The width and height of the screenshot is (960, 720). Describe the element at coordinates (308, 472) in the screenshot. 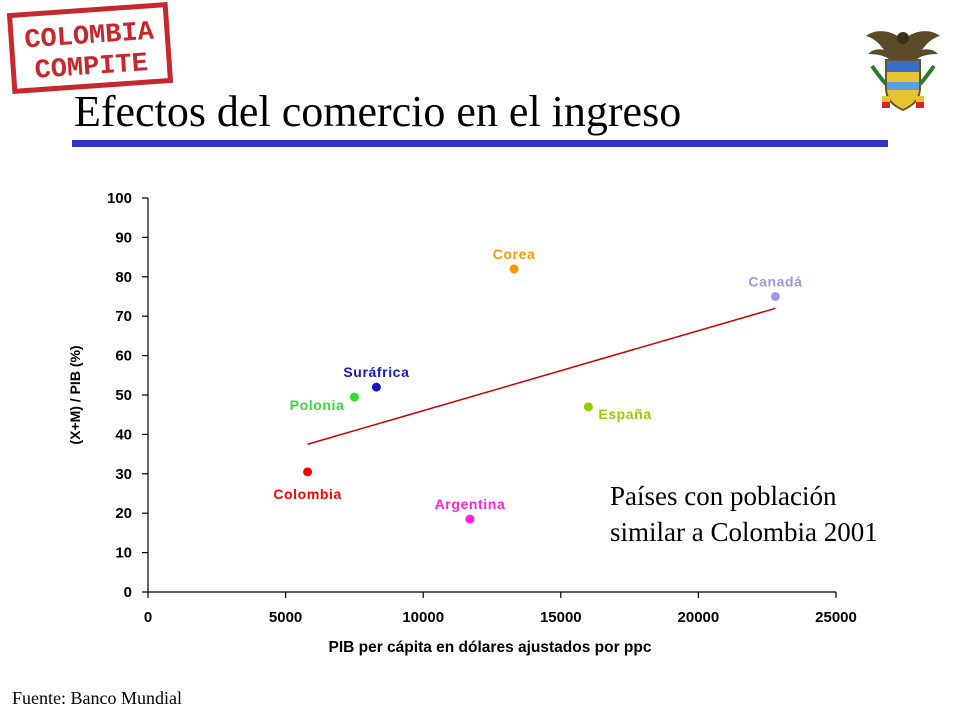

I see `point-colombia` at that location.